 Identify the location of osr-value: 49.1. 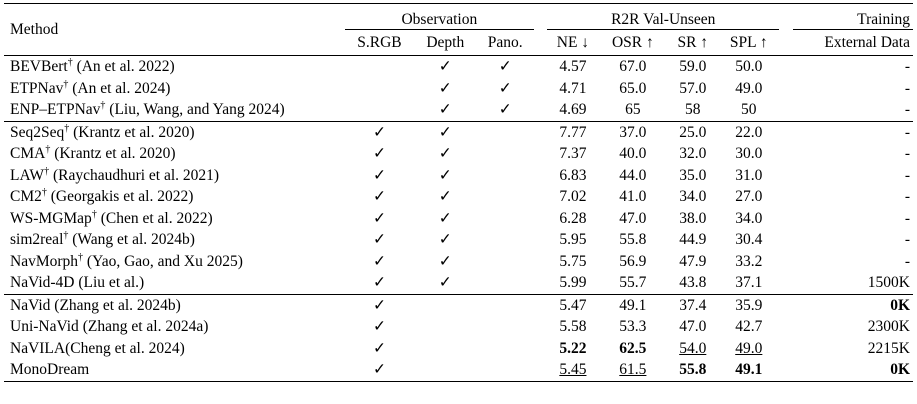
(633, 305).